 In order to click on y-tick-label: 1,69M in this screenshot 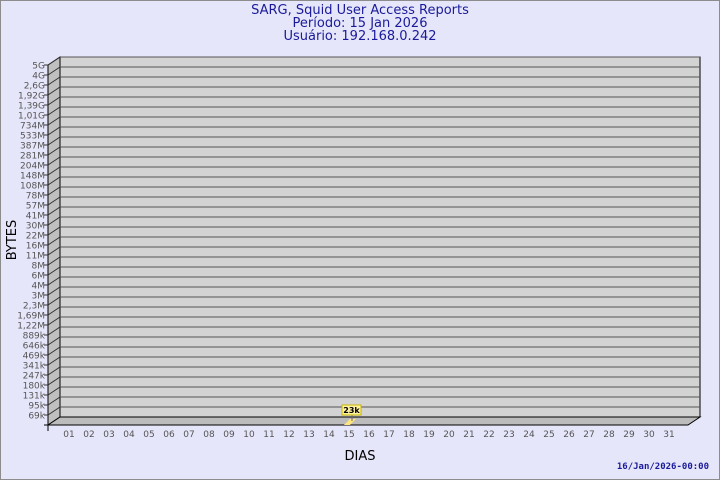, I will do `click(31, 317)`.